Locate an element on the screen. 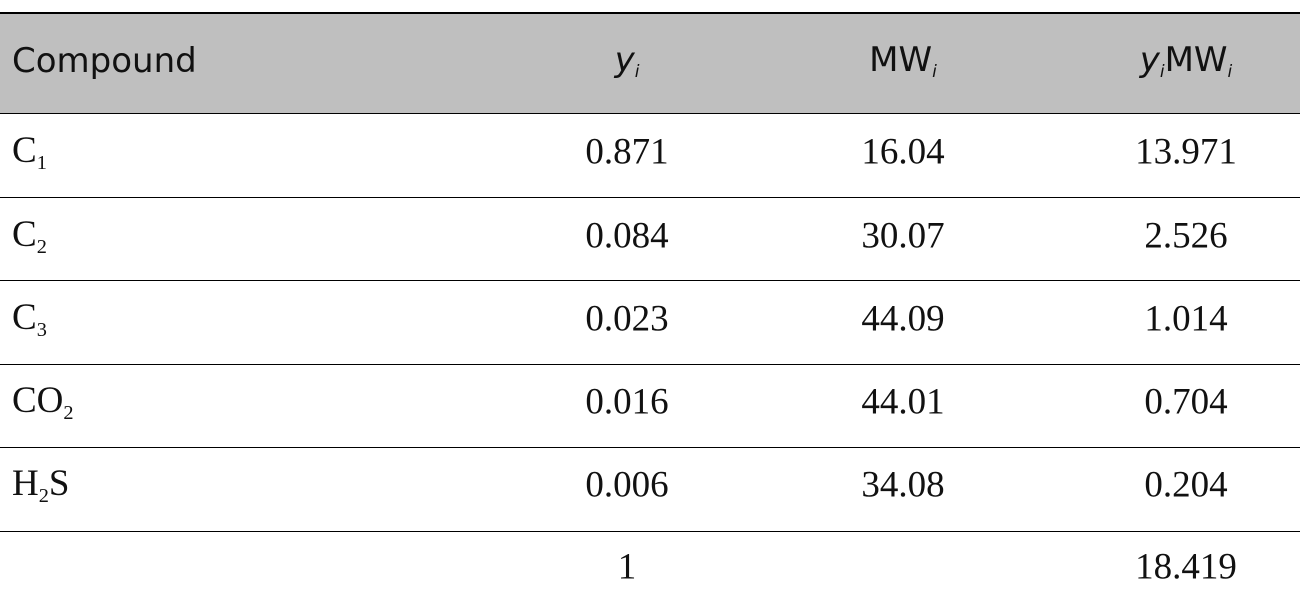  header-cell: yiMWi is located at coordinates (1186, 61).